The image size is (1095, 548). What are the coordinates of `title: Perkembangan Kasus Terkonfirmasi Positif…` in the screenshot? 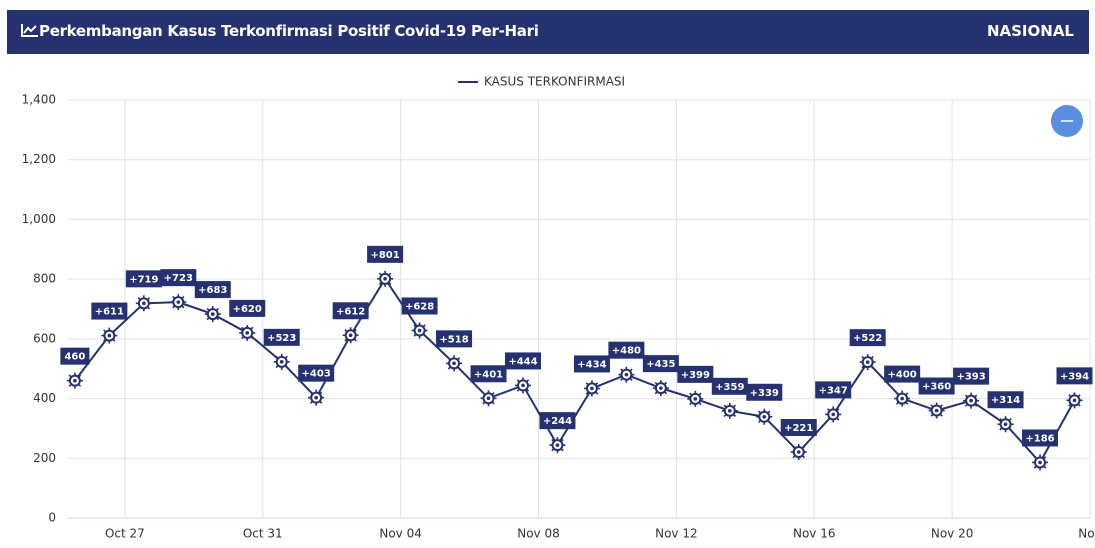 It's located at (280, 31).